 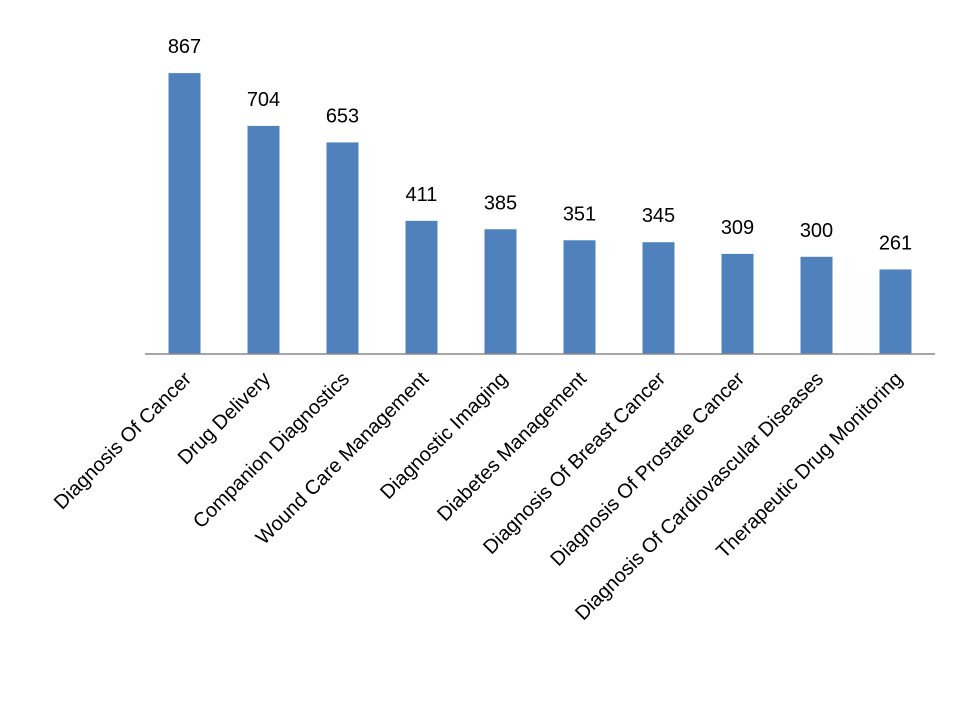 I want to click on x-tick-label: Diabetes Management, so click(x=512, y=447).